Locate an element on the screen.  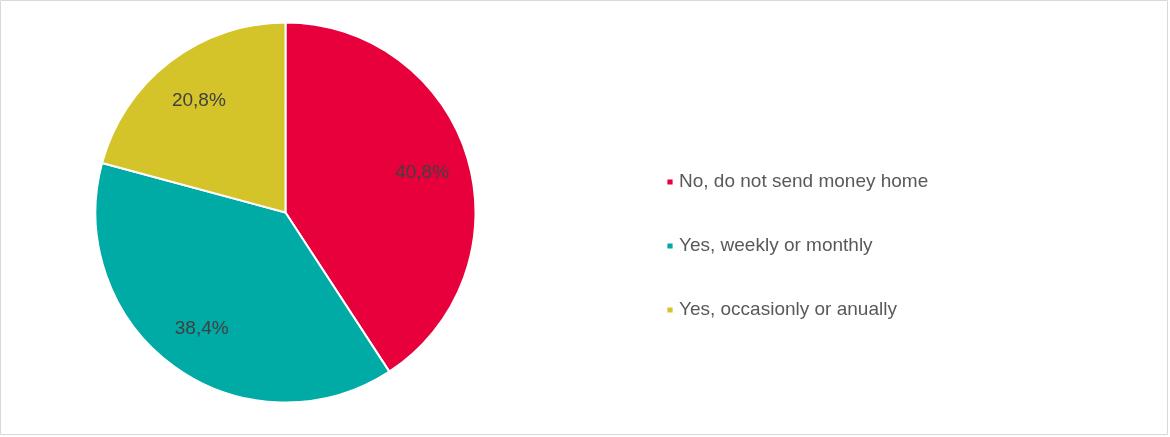
data-label: 20,8% is located at coordinates (198, 99).